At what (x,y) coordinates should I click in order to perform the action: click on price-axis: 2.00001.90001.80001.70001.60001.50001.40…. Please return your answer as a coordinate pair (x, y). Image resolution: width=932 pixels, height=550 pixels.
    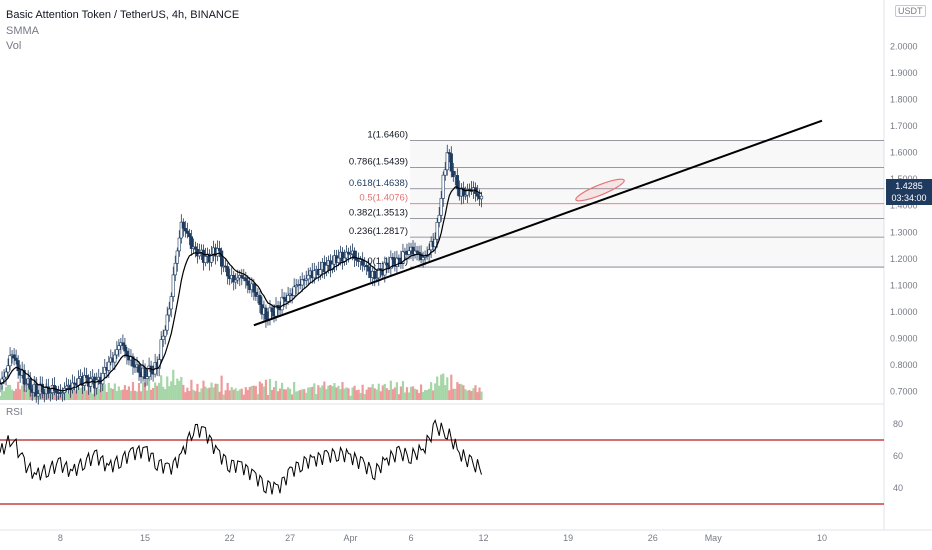
    Looking at the image, I should click on (904, 218).